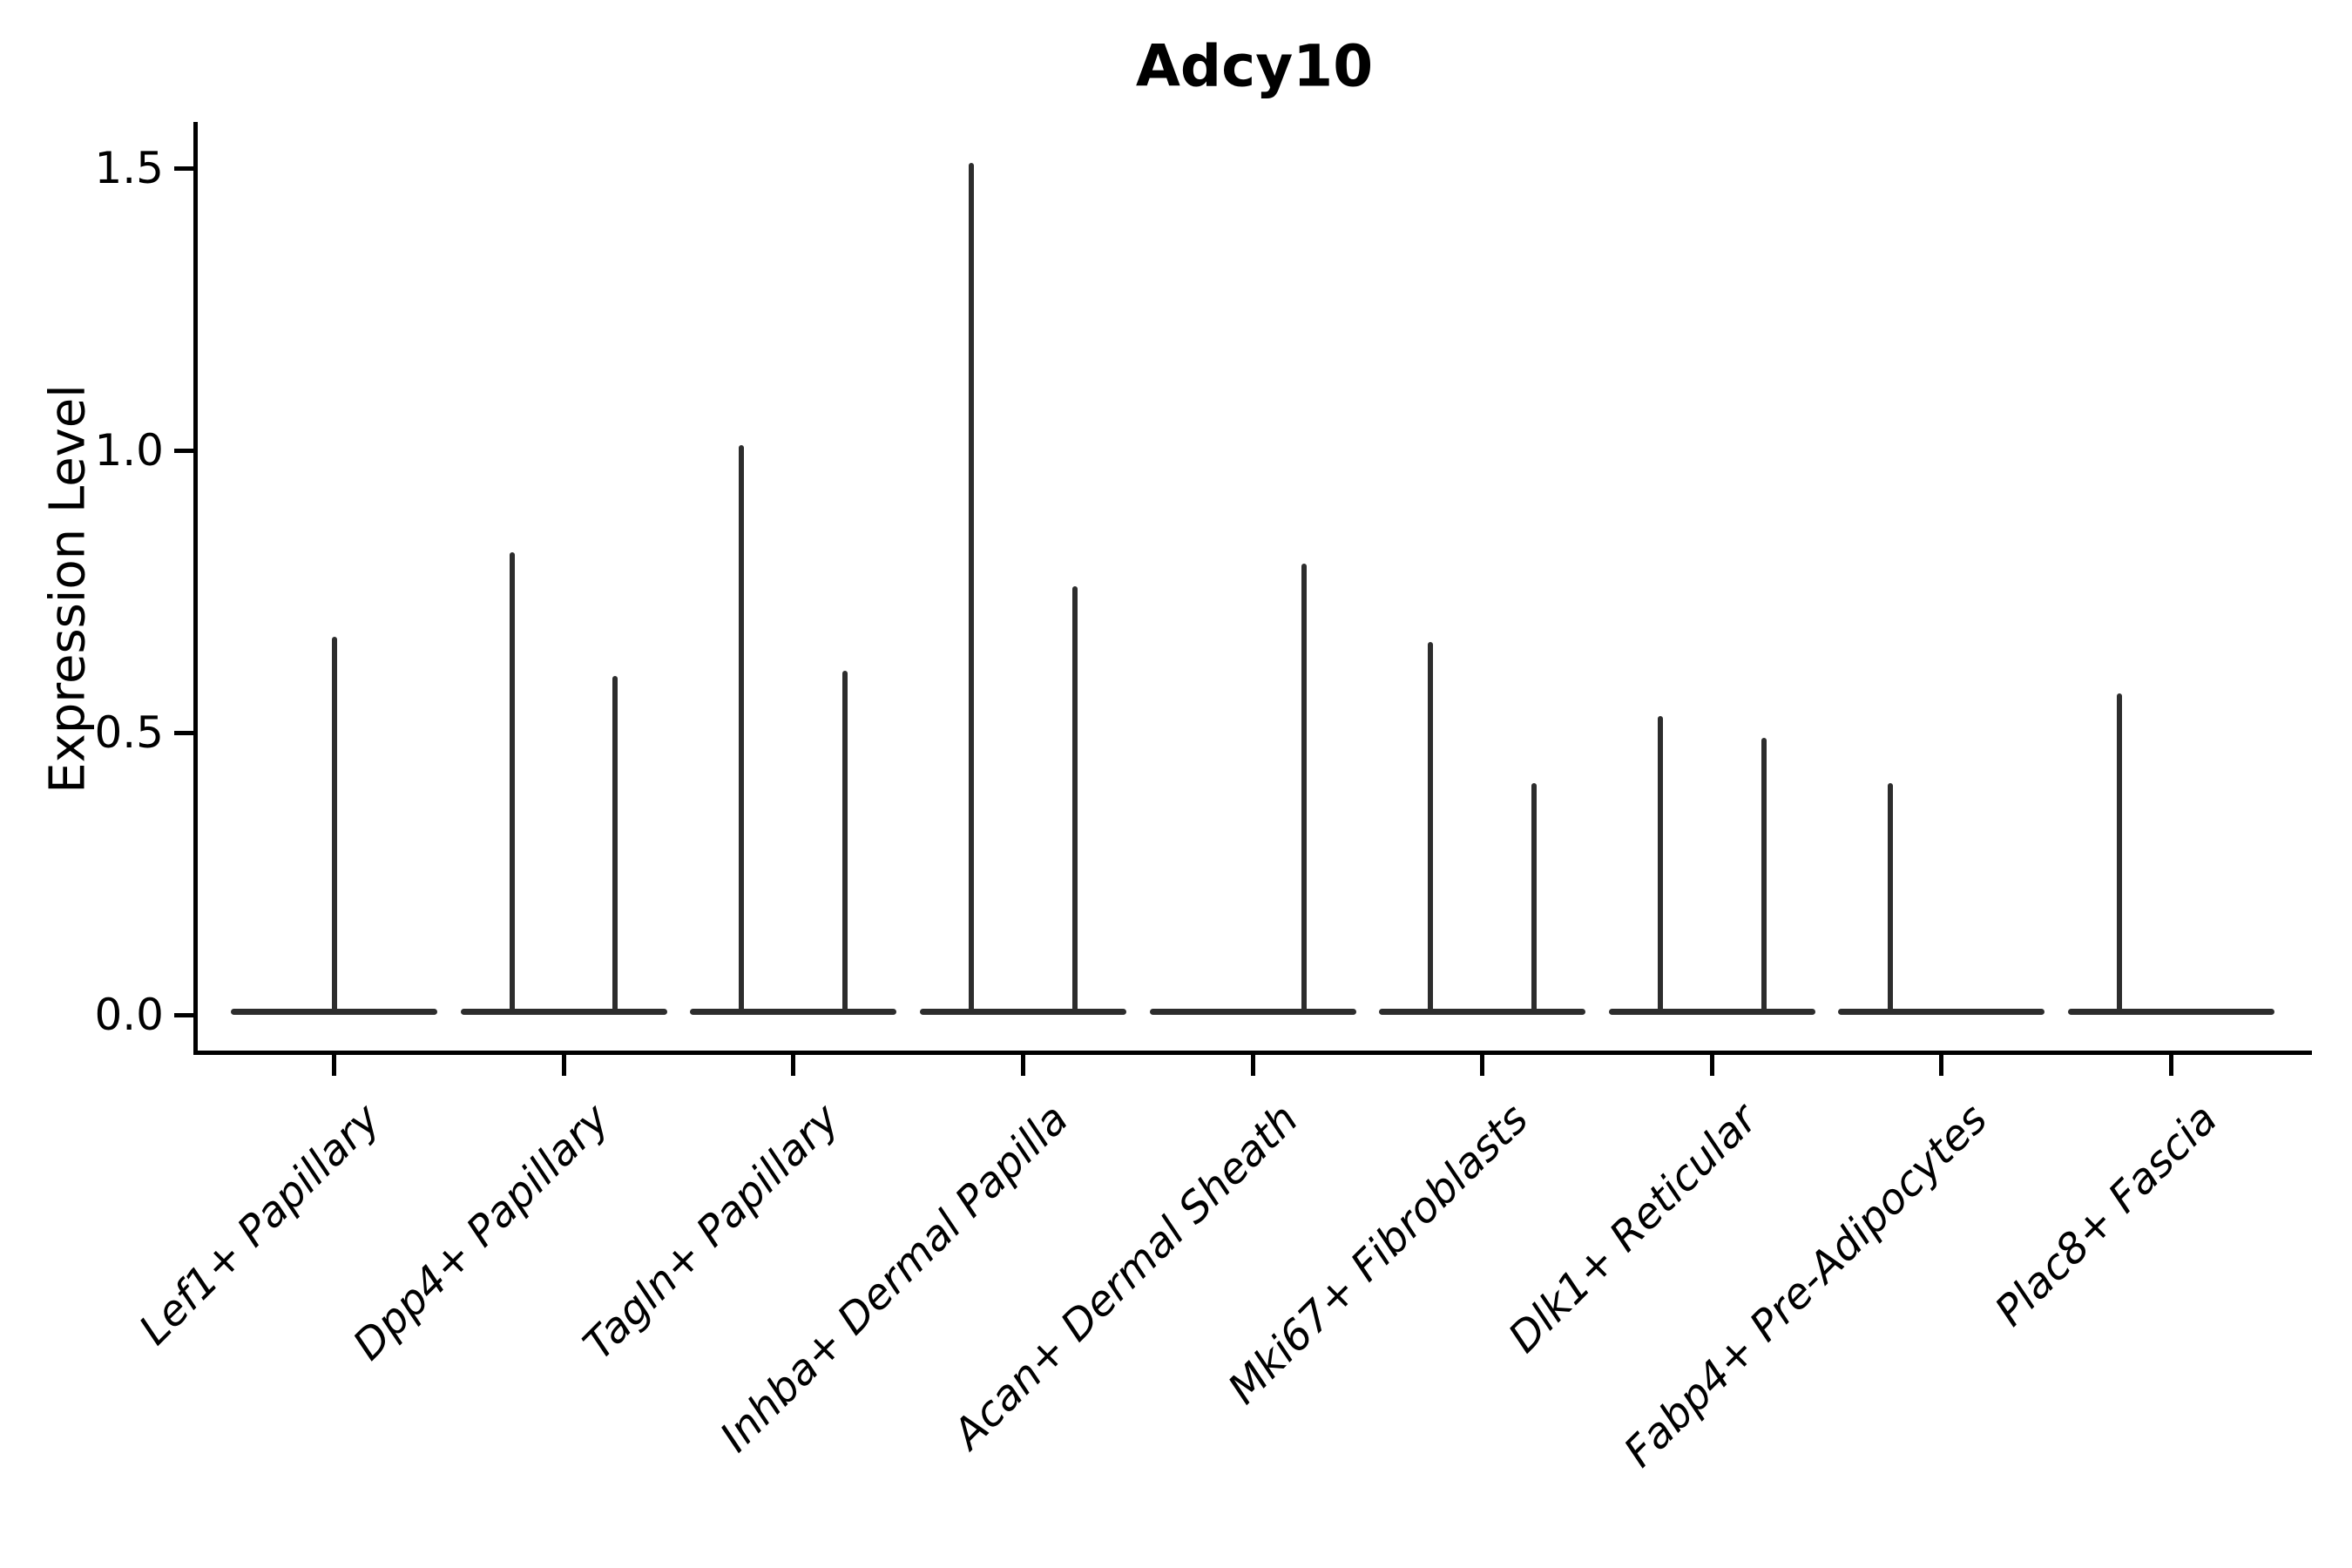  I want to click on y-tick-label: 1.0, so click(129, 450).